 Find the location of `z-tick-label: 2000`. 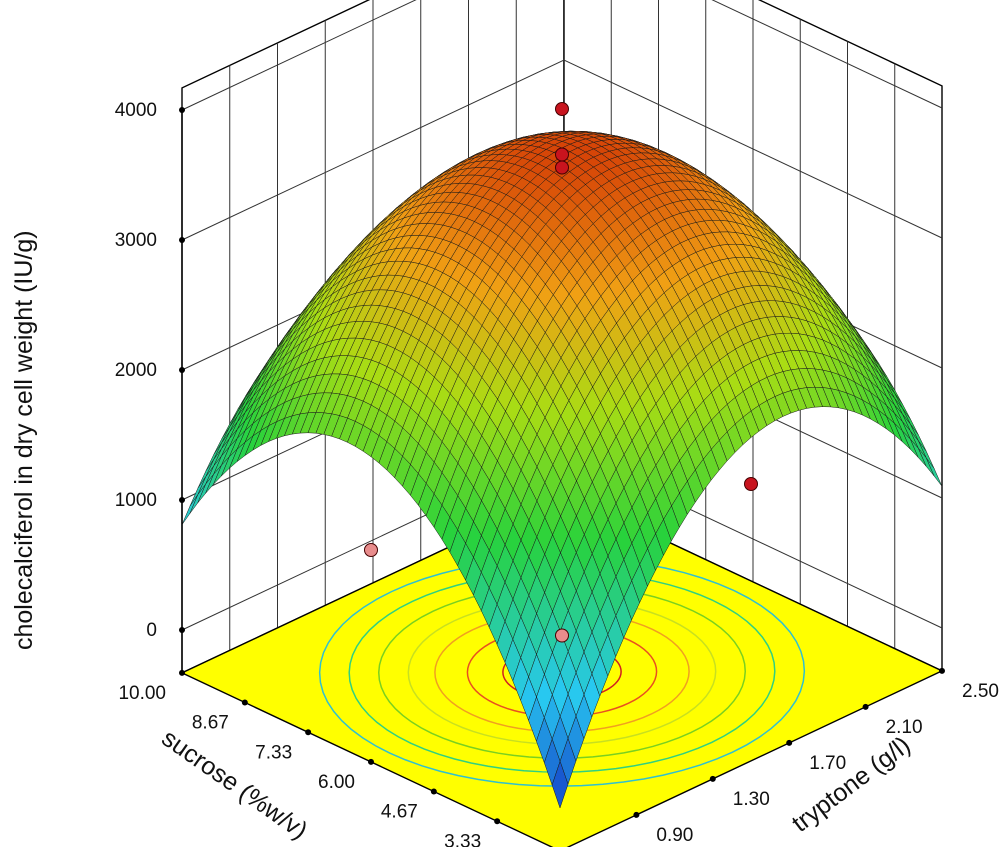

z-tick-label: 2000 is located at coordinates (136, 370).